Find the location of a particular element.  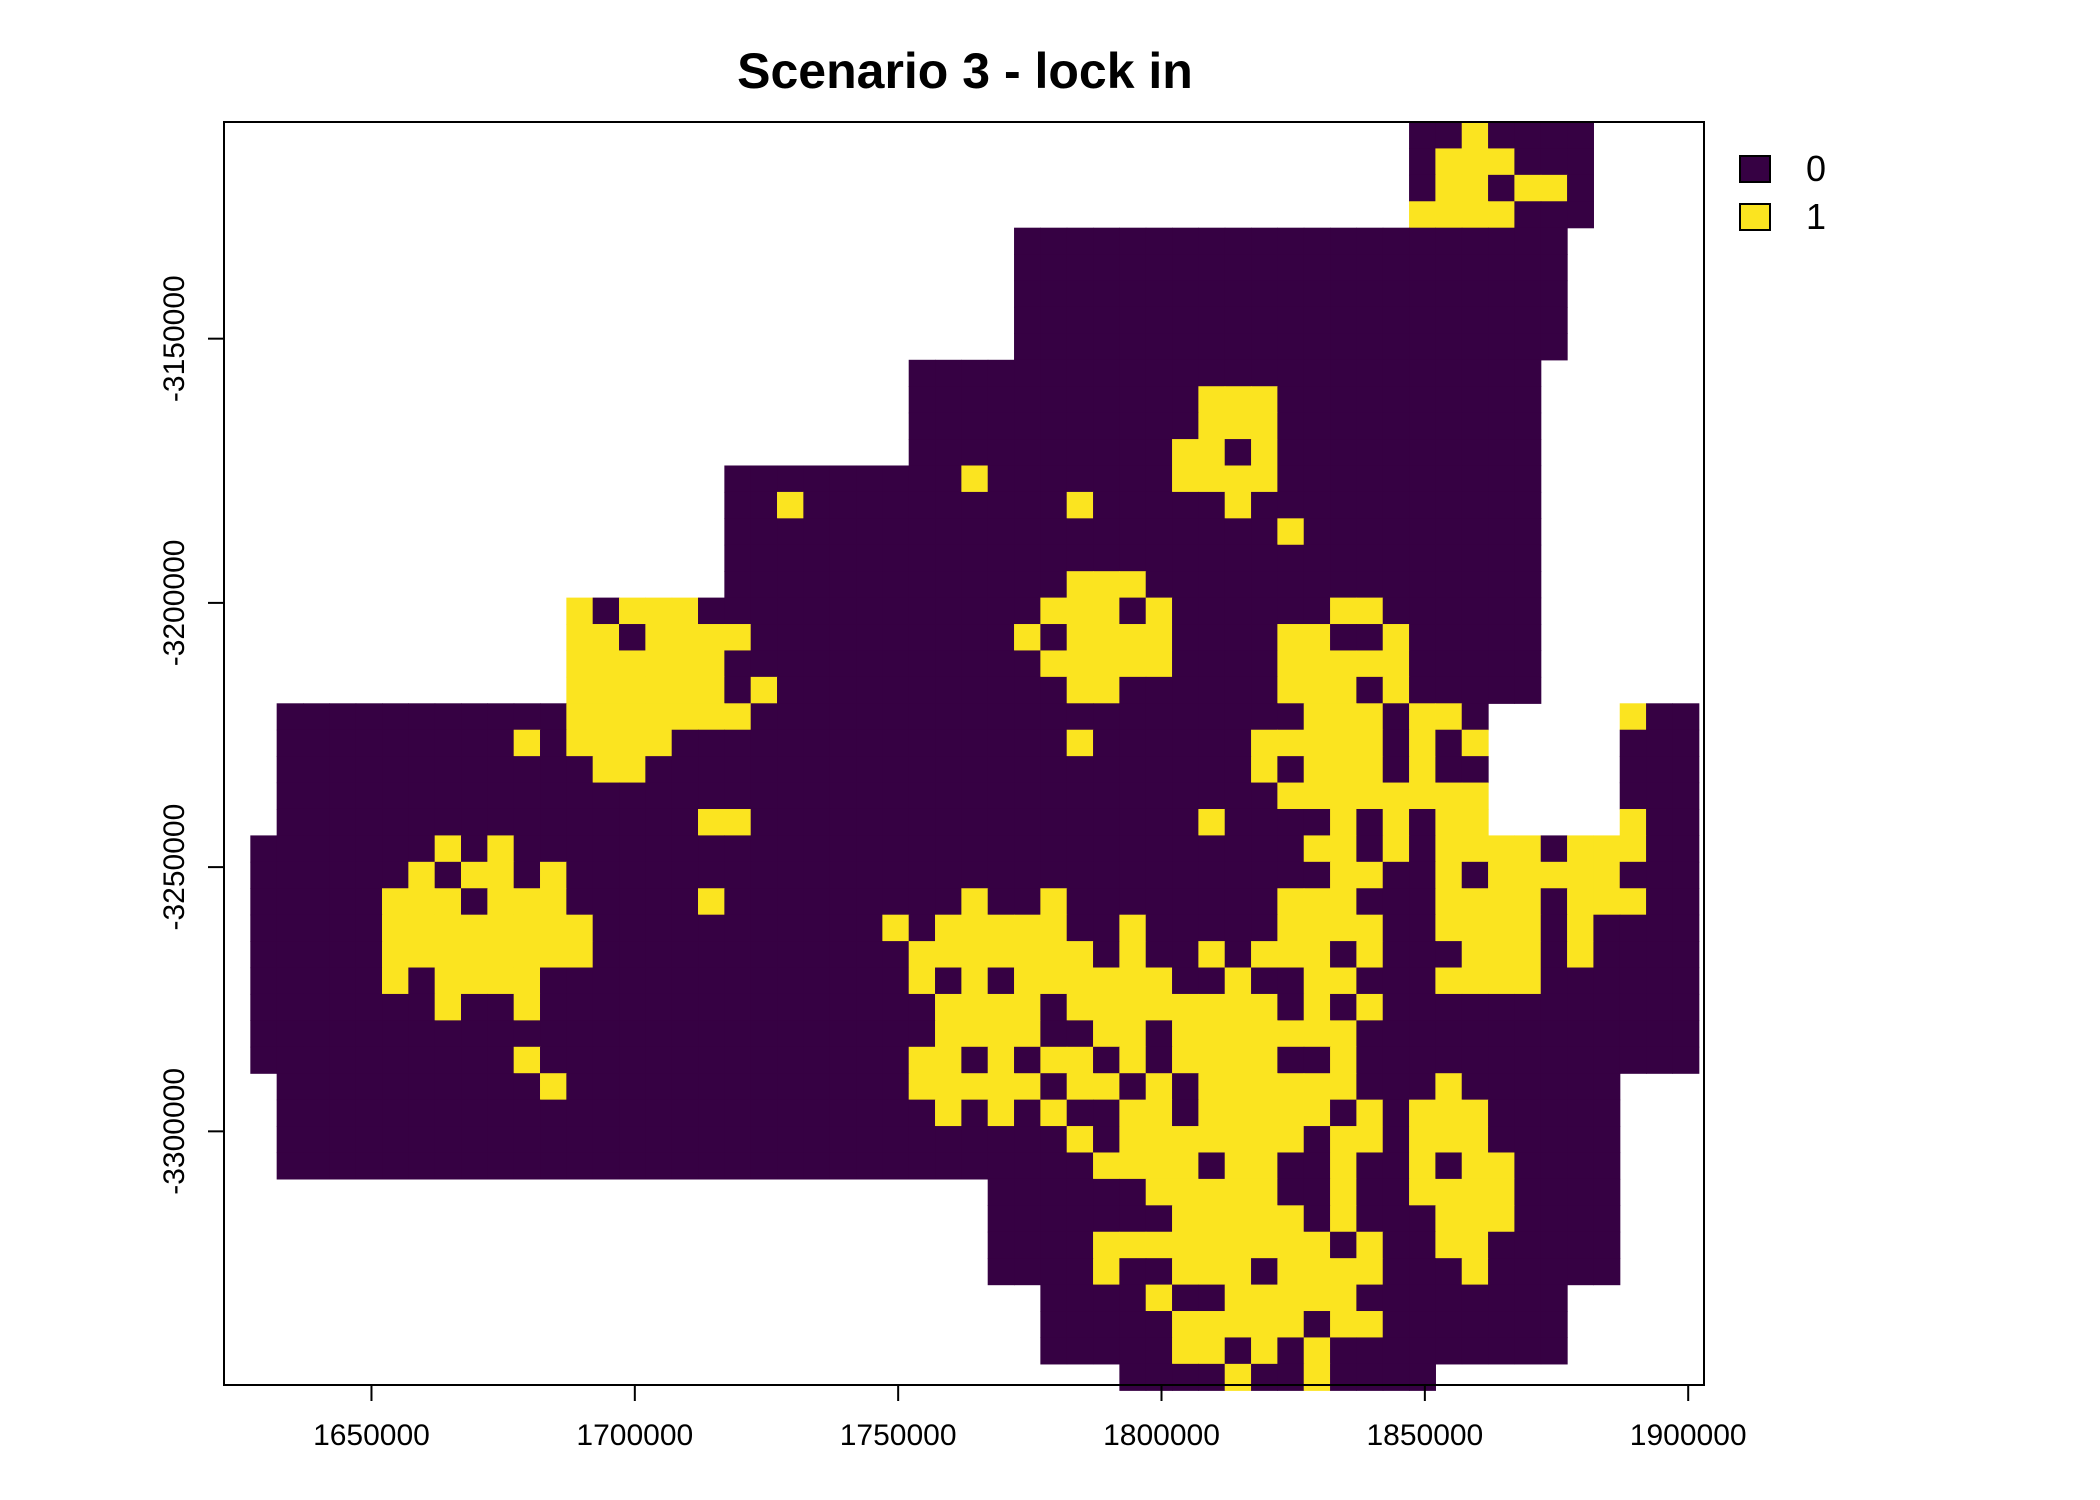

map-title: Scenario 3 - lock in is located at coordinates (965, 71).